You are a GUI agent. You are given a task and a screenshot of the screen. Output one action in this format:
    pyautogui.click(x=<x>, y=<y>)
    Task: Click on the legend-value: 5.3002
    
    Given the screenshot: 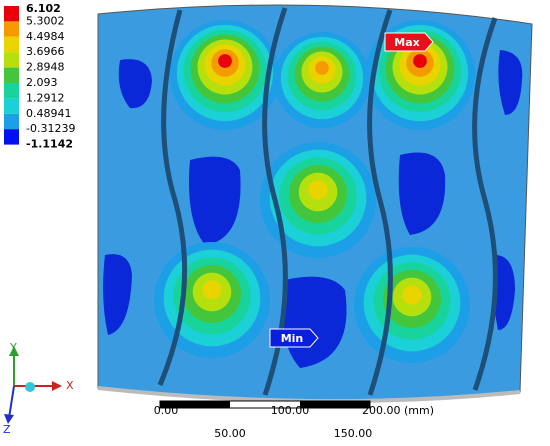 What is the action you would take?
    pyautogui.click(x=45, y=20)
    